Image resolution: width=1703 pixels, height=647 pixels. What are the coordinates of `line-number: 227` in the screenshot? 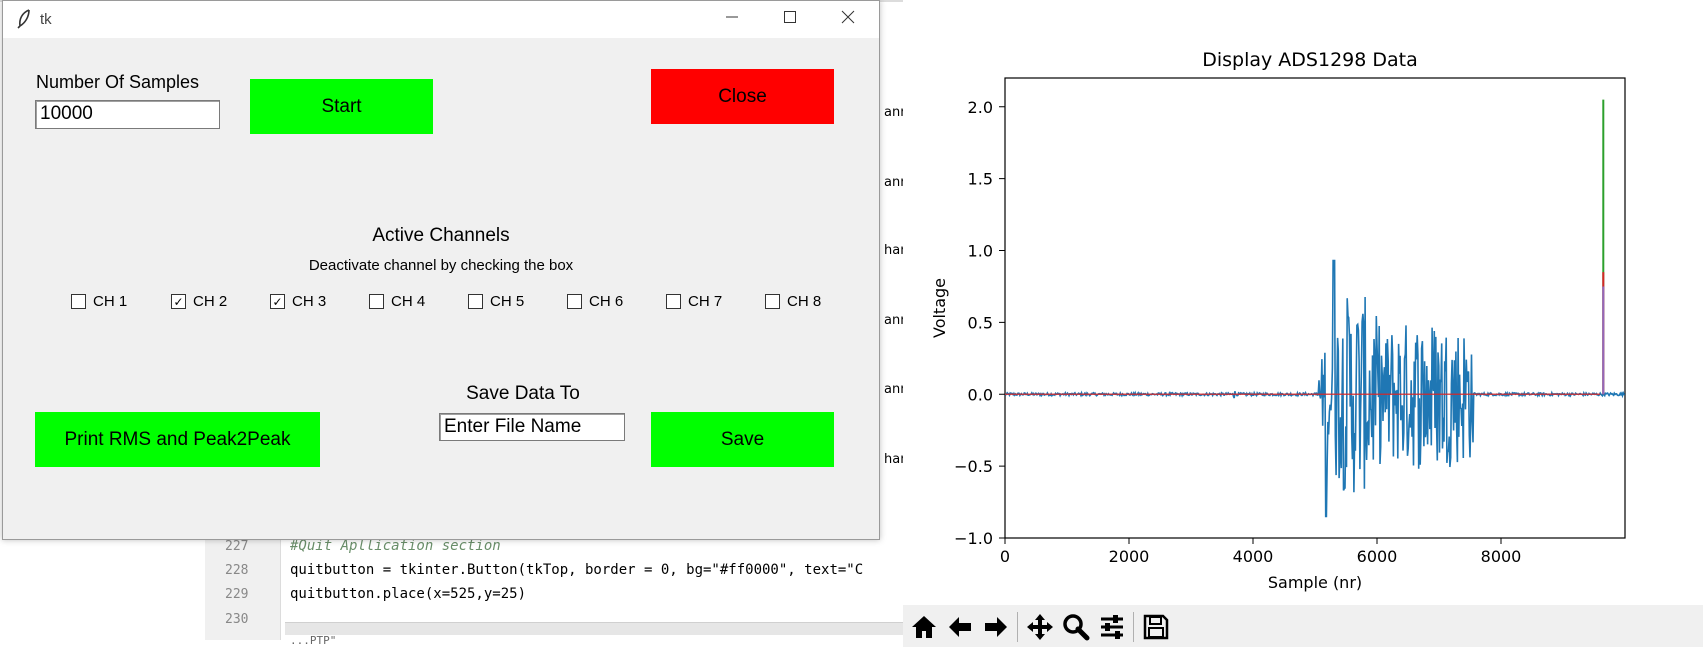 It's located at (237, 546).